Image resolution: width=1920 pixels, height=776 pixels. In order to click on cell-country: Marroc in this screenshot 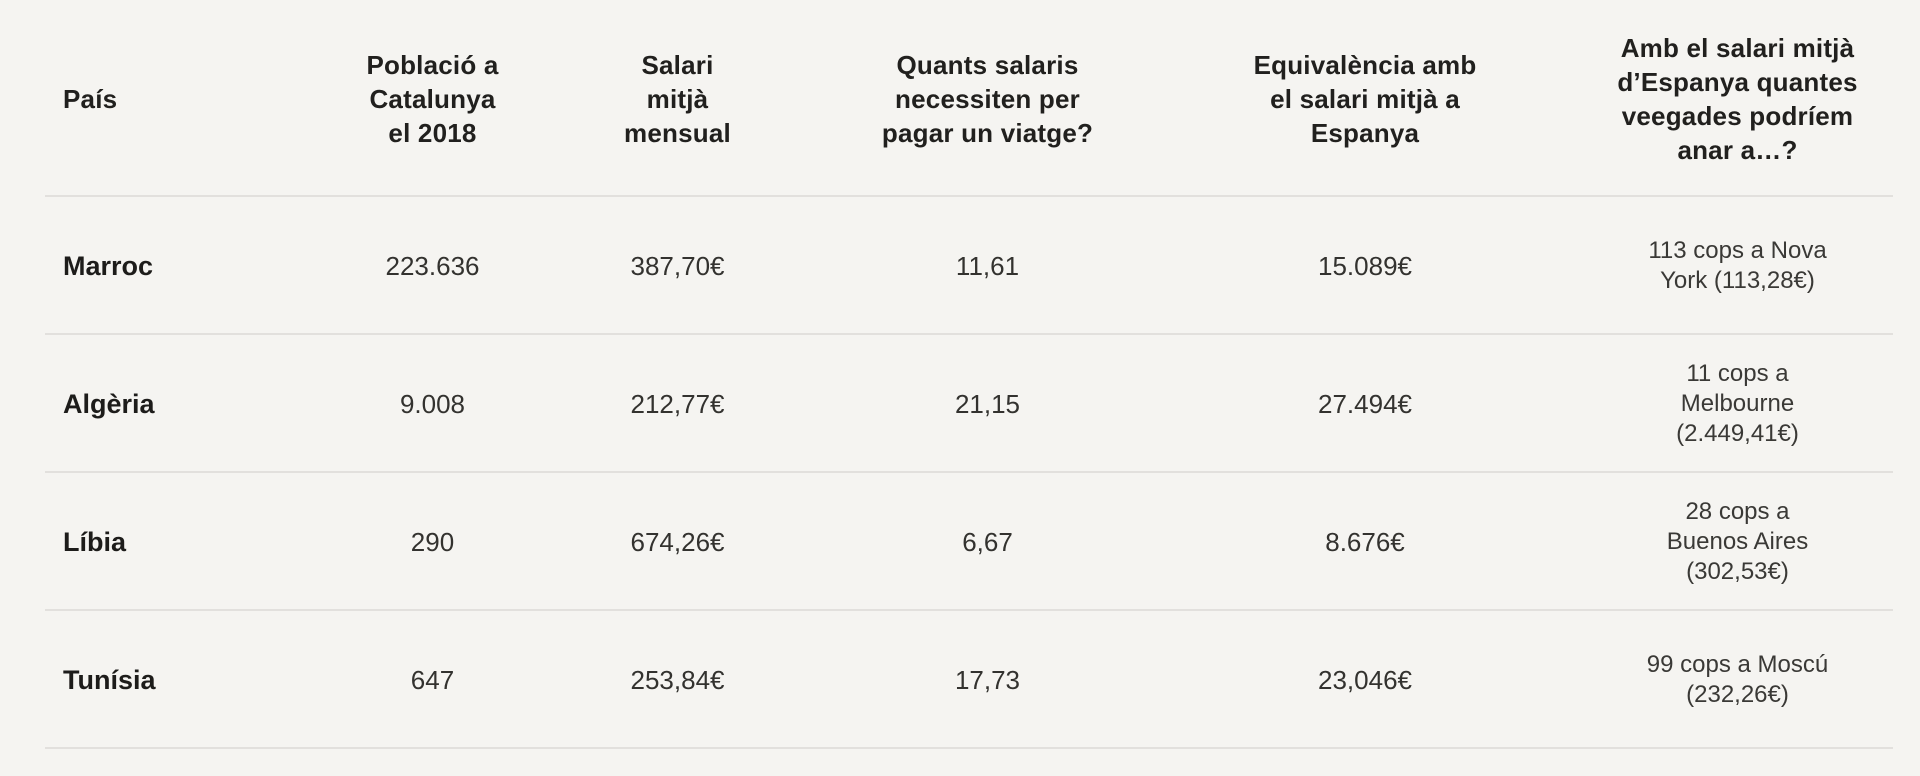, I will do `click(108, 266)`.